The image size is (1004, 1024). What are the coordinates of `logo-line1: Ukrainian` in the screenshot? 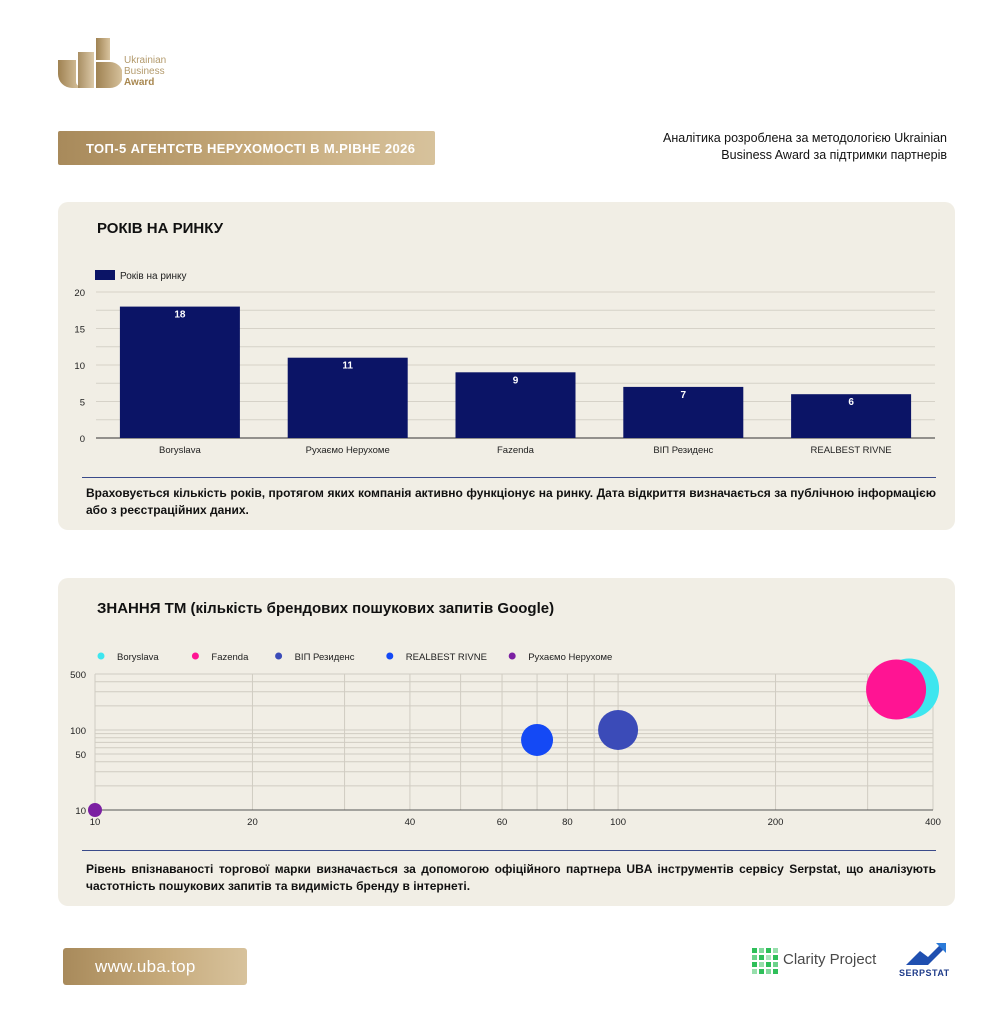 It's located at (145, 60).